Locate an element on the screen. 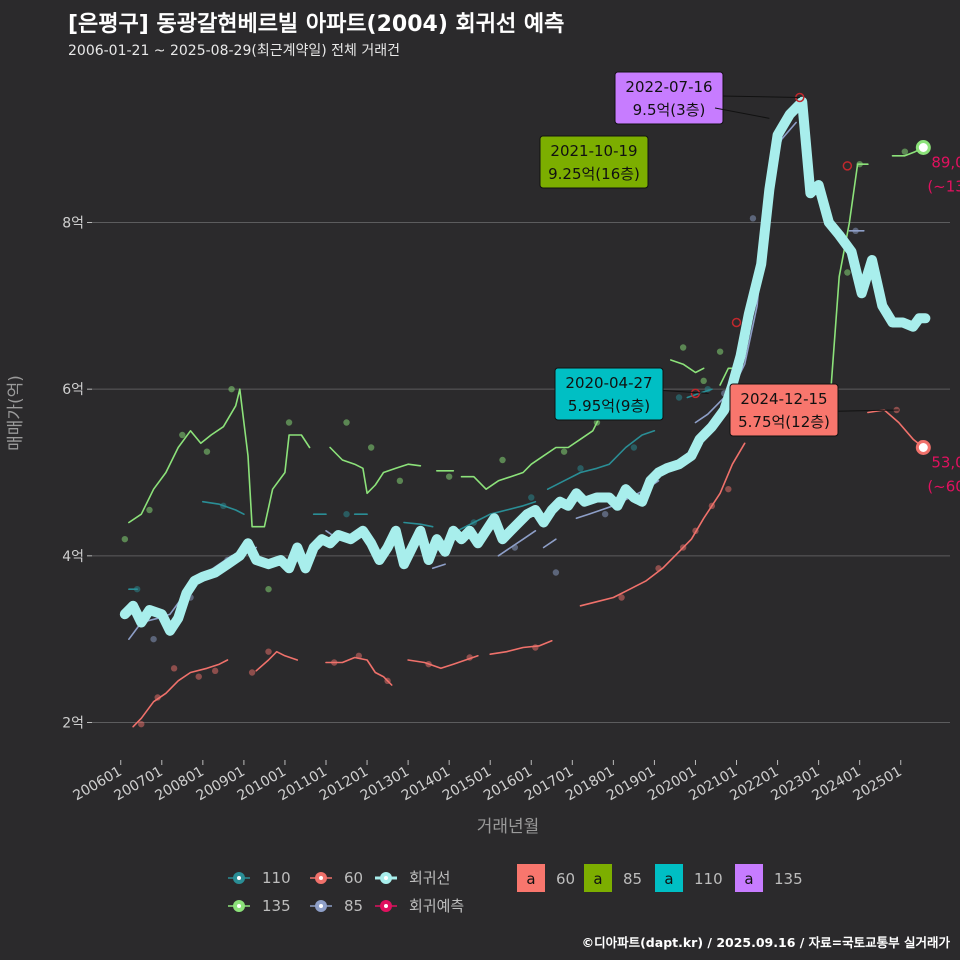 Image resolution: width=960 pixels, height=960 pixels. annotation-price: 5.75억(12층) is located at coordinates (784, 422).